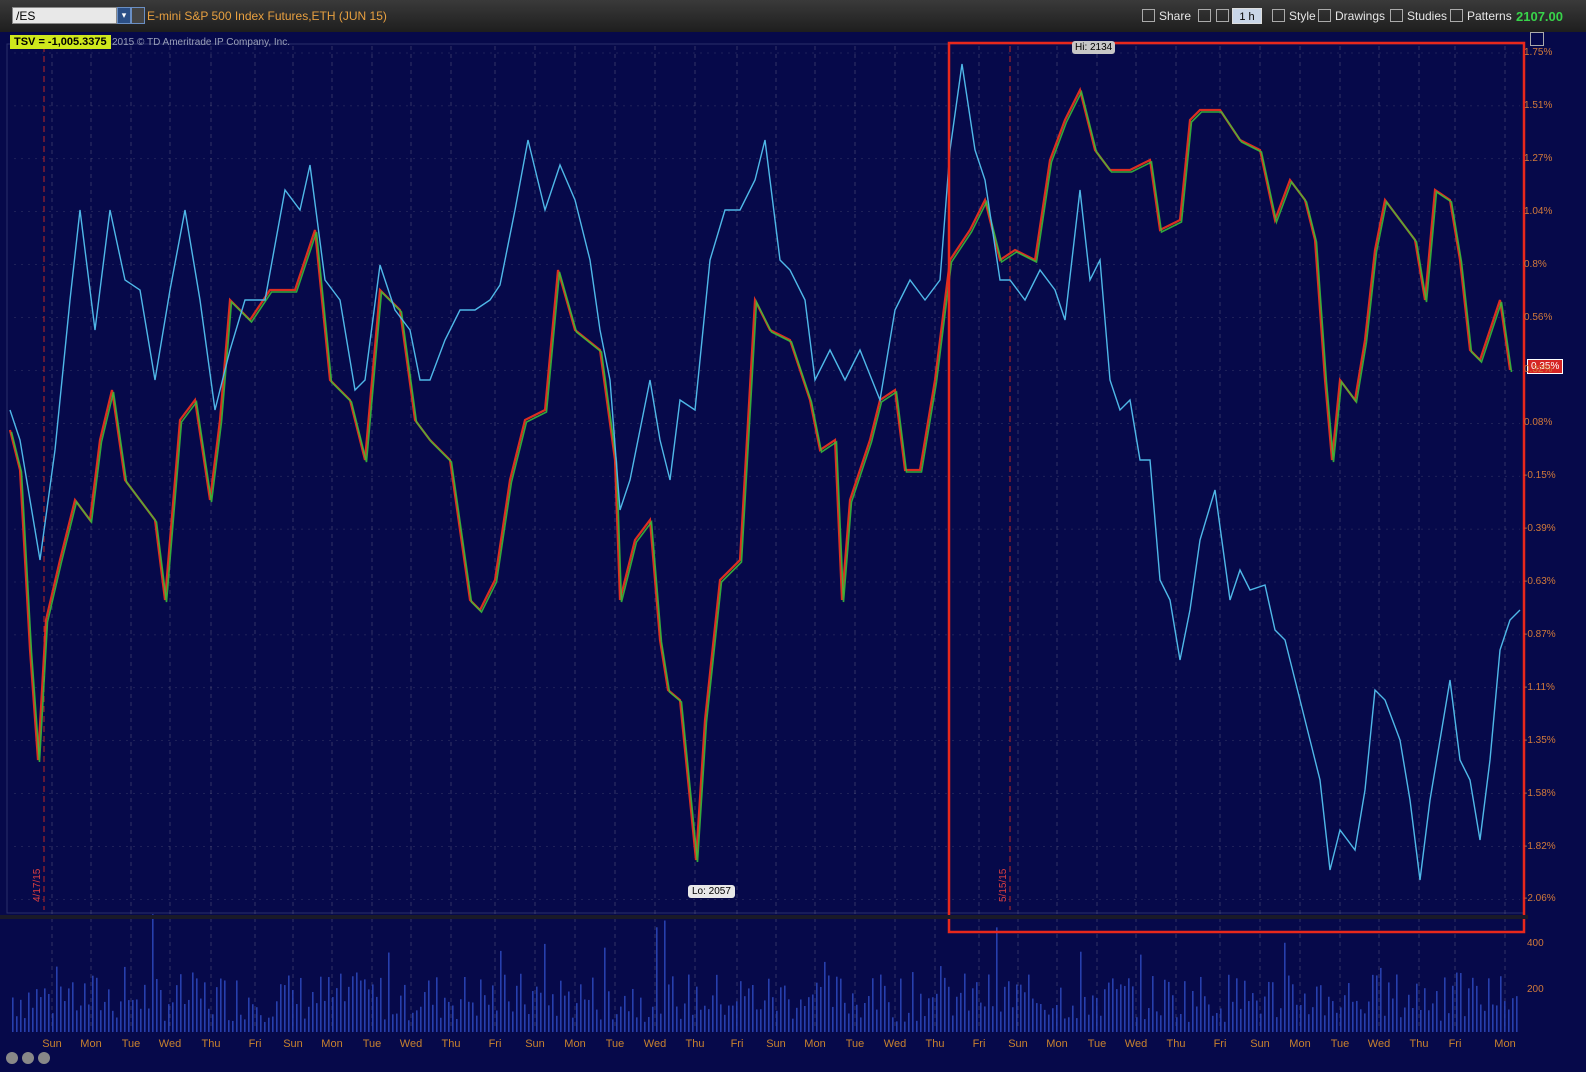 Image resolution: width=1586 pixels, height=1072 pixels. What do you see at coordinates (138, 15) in the screenshot?
I see `link-icon` at bounding box center [138, 15].